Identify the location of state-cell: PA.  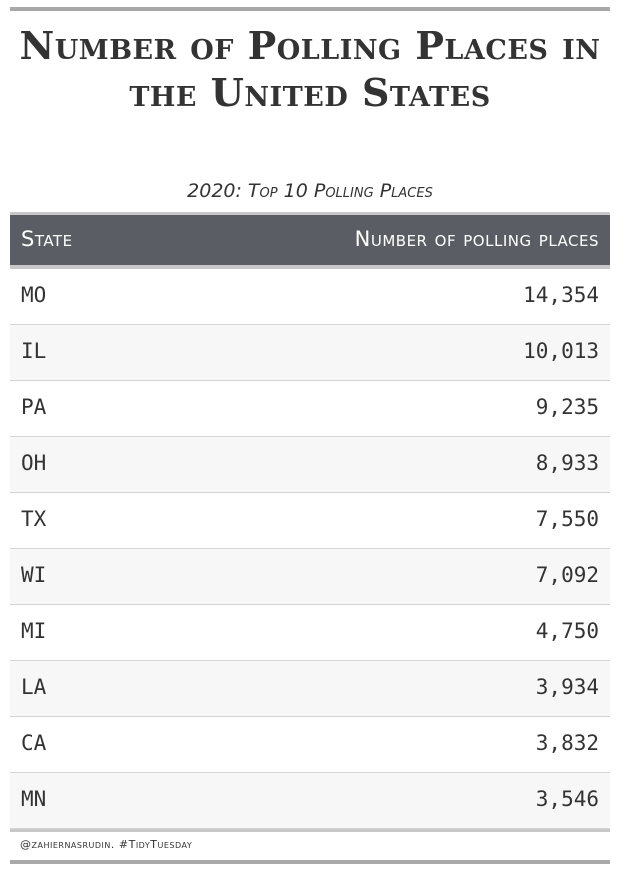
(33, 407).